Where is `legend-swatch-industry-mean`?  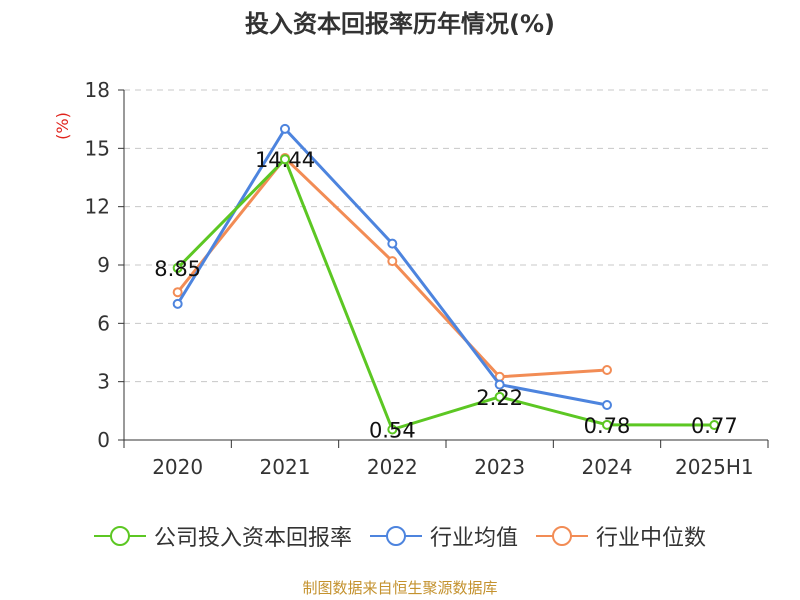
legend-swatch-industry-mean is located at coordinates (395, 536).